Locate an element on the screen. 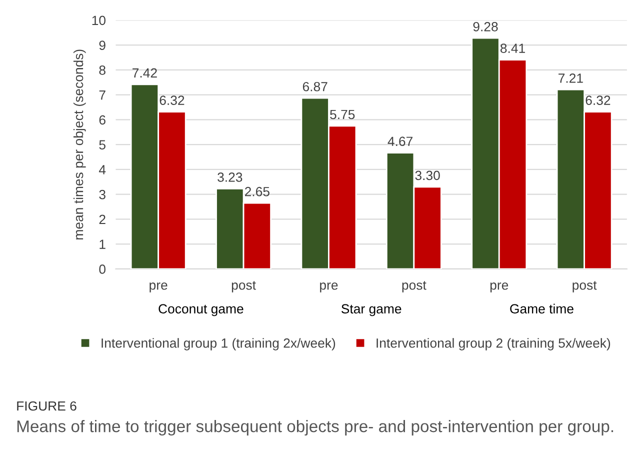  text: Star game is located at coordinates (372, 310).